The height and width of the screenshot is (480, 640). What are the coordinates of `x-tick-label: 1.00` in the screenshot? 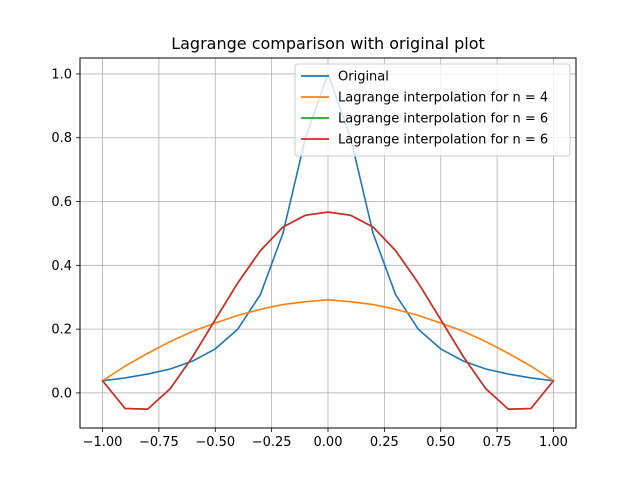 It's located at (553, 442).